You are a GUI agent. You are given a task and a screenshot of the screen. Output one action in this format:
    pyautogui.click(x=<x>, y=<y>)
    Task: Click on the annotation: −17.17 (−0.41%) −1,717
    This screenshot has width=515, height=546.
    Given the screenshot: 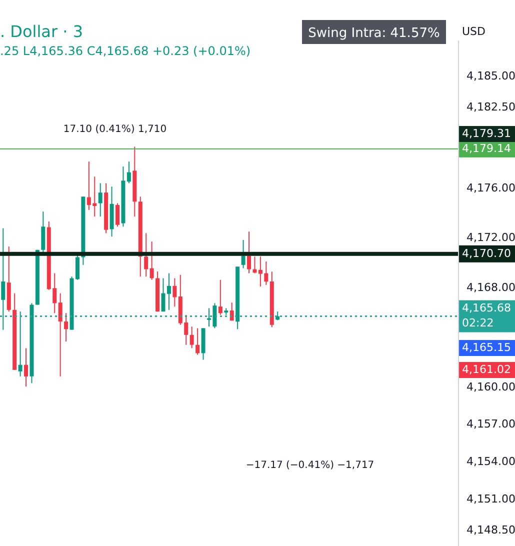 What is the action you would take?
    pyautogui.click(x=310, y=465)
    